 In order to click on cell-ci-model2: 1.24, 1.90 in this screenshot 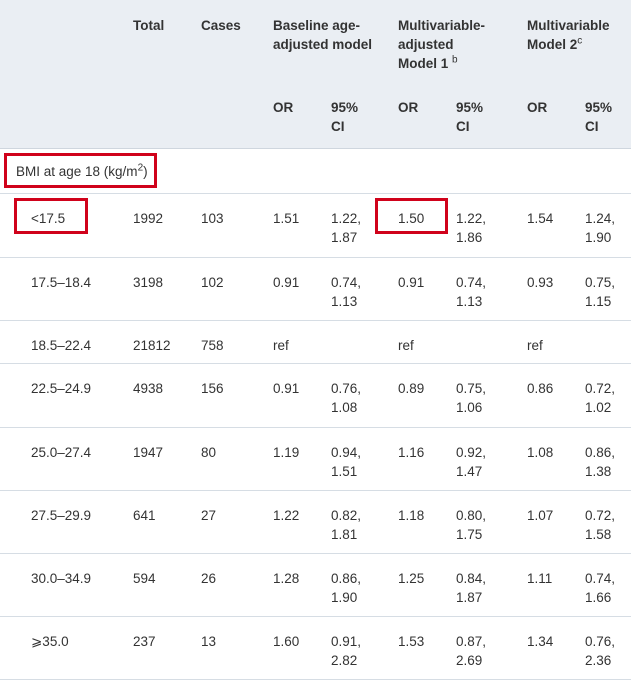, I will do `click(600, 228)`.